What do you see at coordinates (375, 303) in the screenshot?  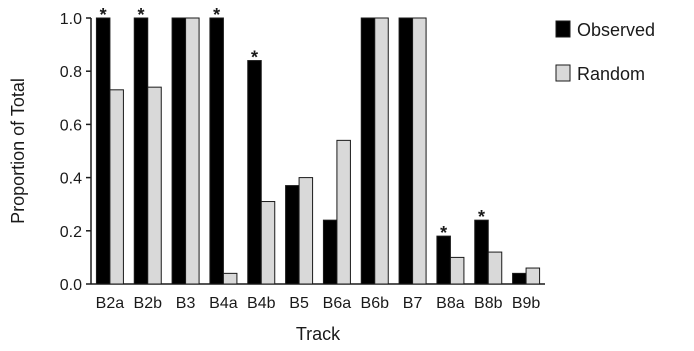 I see `x-tick-label-b6b: B6b` at bounding box center [375, 303].